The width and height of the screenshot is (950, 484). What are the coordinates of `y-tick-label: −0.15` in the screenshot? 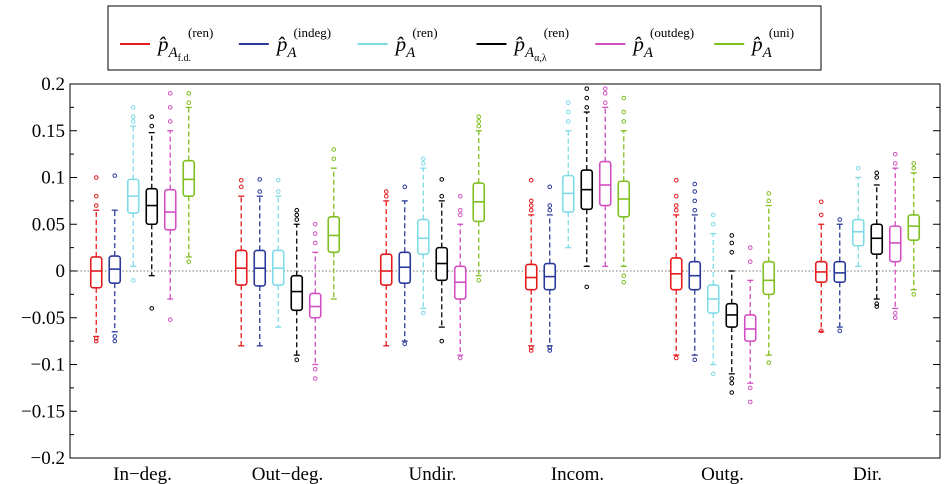 It's located at (43, 411).